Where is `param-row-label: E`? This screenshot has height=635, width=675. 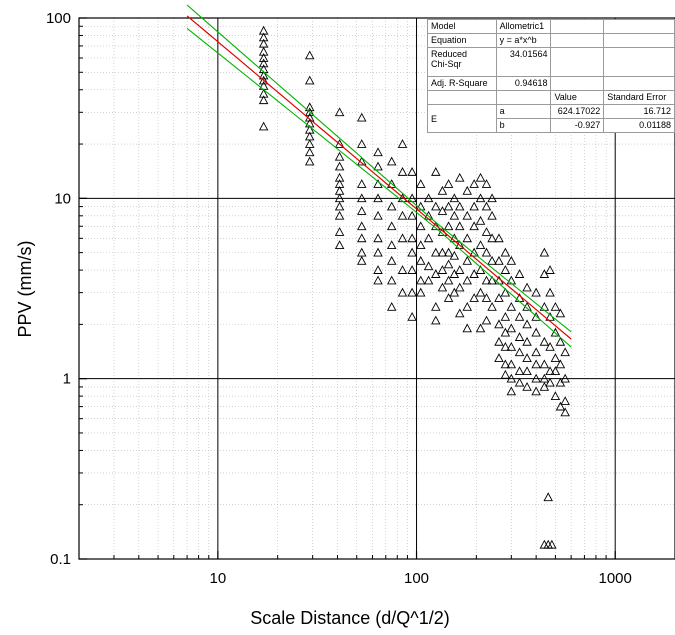
param-row-label: E is located at coordinates (462, 118).